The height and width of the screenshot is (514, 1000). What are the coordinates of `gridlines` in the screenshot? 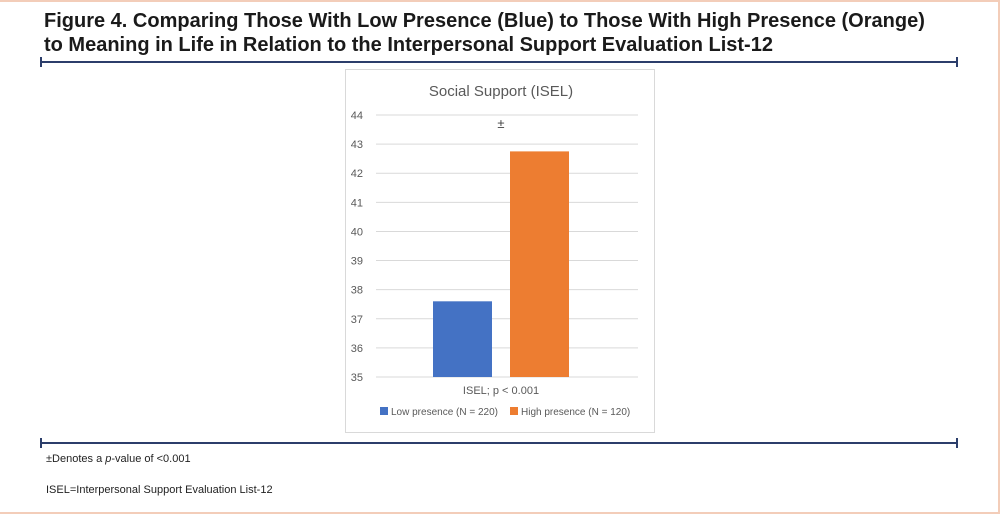 It's located at (507, 246).